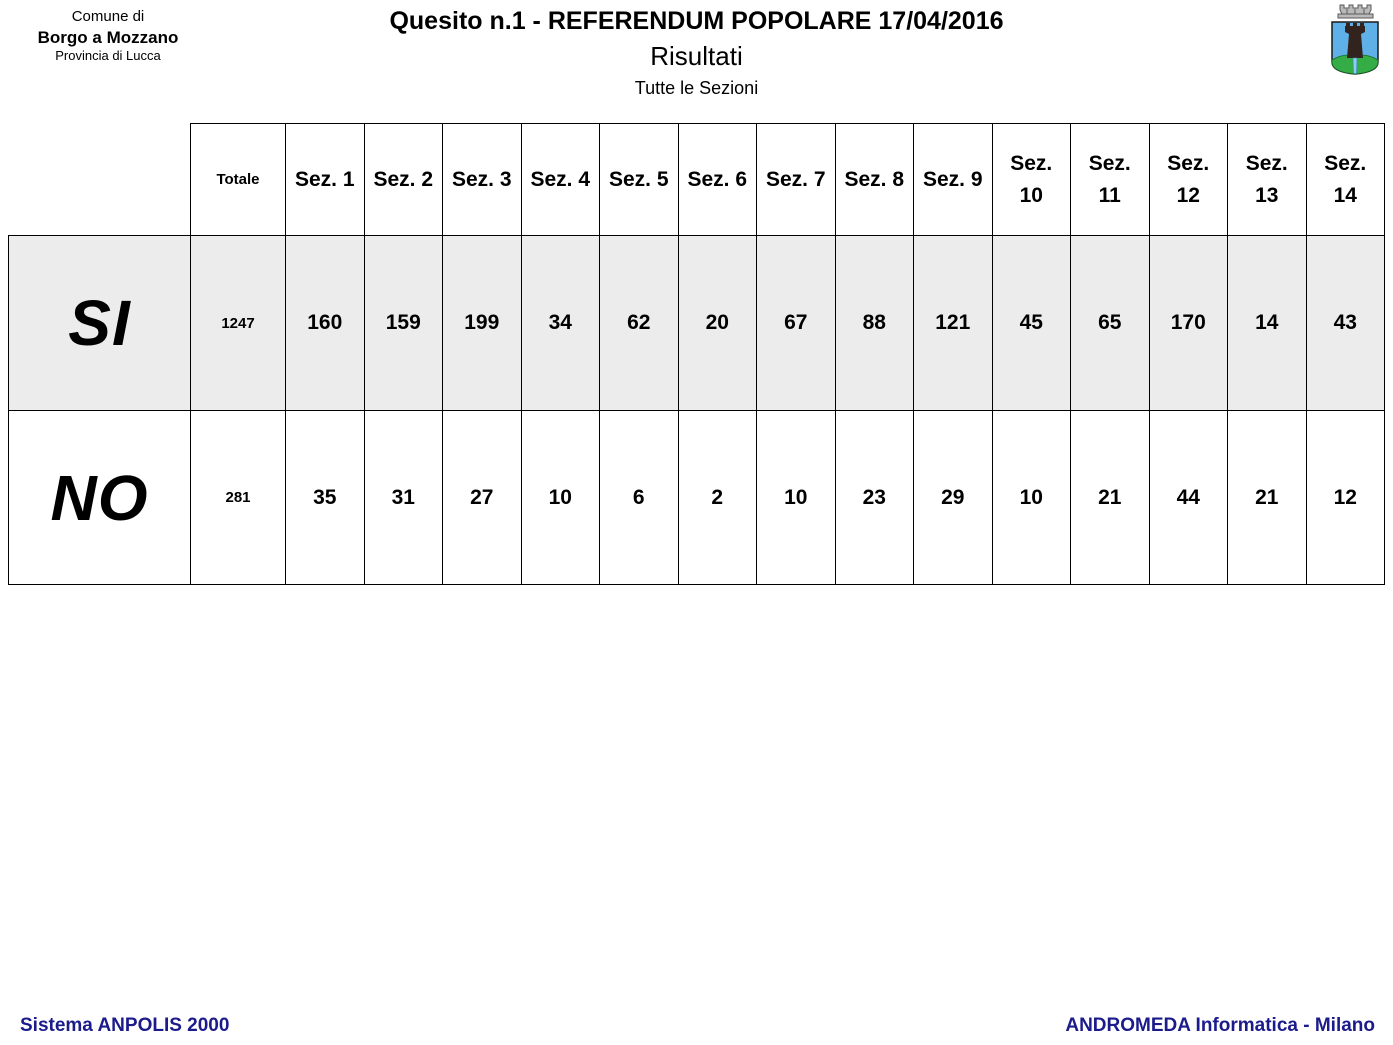  Describe the element at coordinates (125, 1025) in the screenshot. I see `system-credit: Sistema ANPOLIS 2000` at that location.